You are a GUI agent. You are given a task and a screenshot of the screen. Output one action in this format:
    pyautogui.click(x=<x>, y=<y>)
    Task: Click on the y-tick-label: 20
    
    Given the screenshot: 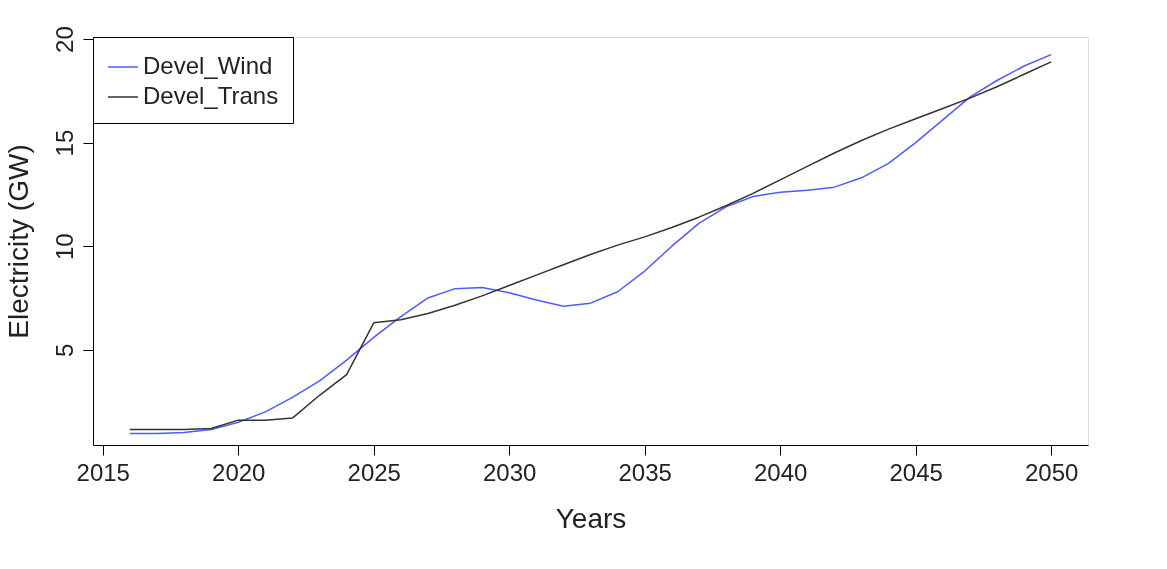 What is the action you would take?
    pyautogui.click(x=64, y=39)
    